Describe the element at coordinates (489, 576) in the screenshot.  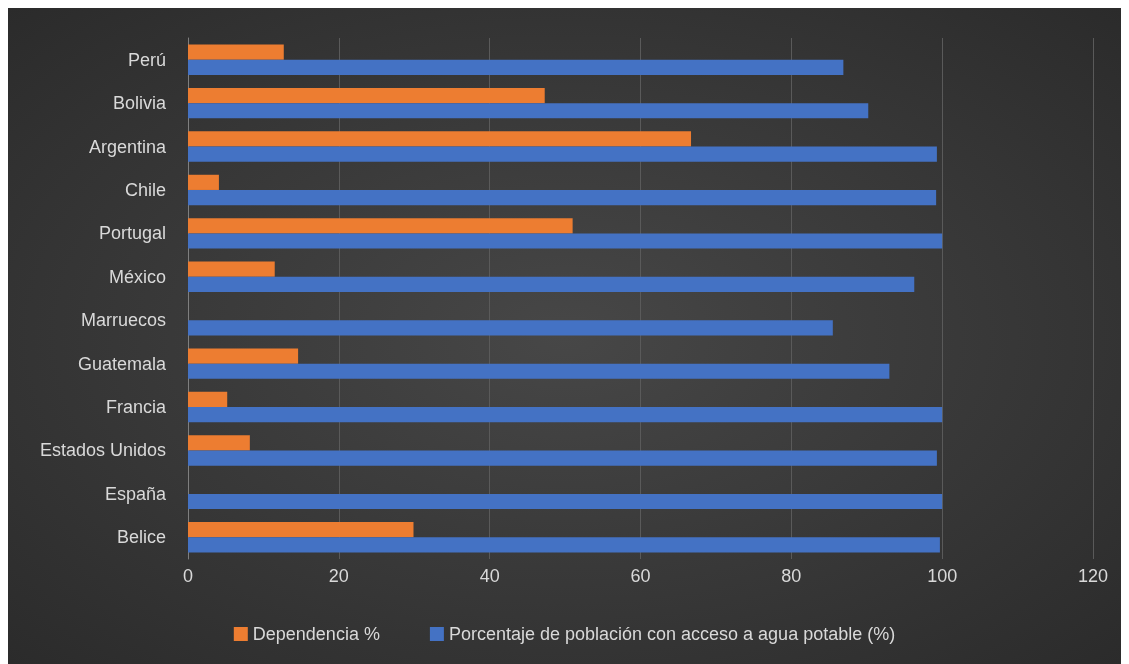
I see `x-tick-label: 40` at that location.